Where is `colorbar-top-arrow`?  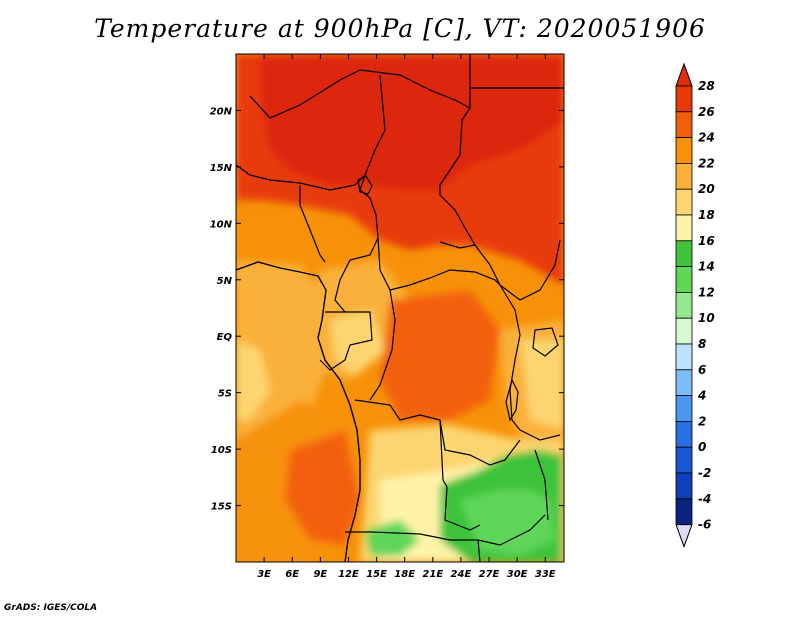 colorbar-top-arrow is located at coordinates (684, 74).